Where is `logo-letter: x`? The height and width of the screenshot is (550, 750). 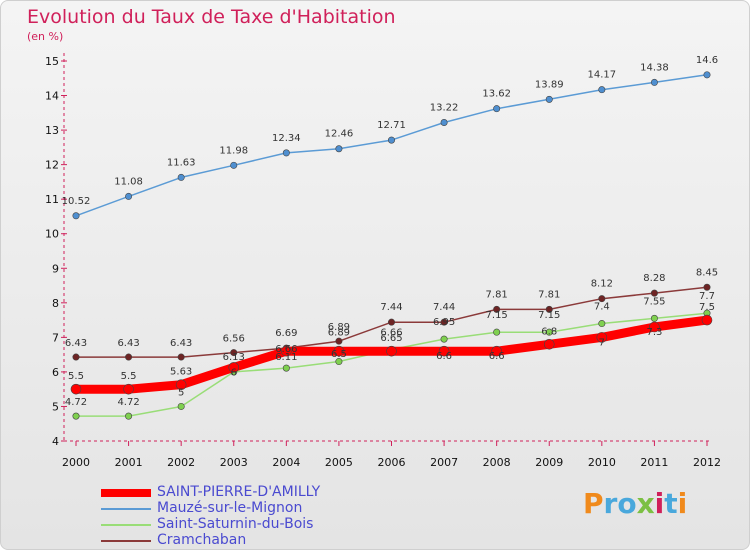
logo-letter: x is located at coordinates (645, 503).